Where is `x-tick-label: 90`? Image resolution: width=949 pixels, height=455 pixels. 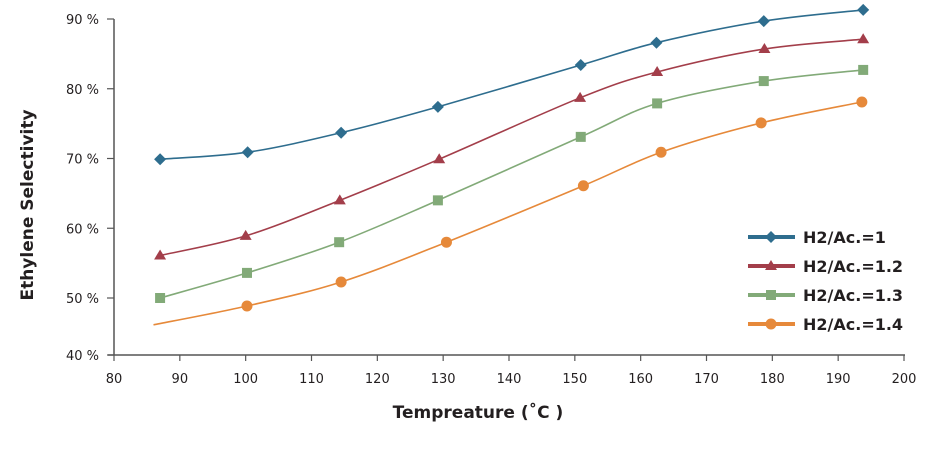 x-tick-label: 90 is located at coordinates (180, 379).